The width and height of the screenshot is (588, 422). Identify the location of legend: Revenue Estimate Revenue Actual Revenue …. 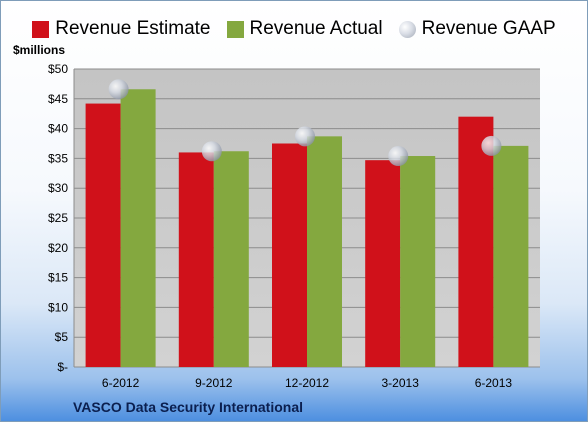
(294, 29).